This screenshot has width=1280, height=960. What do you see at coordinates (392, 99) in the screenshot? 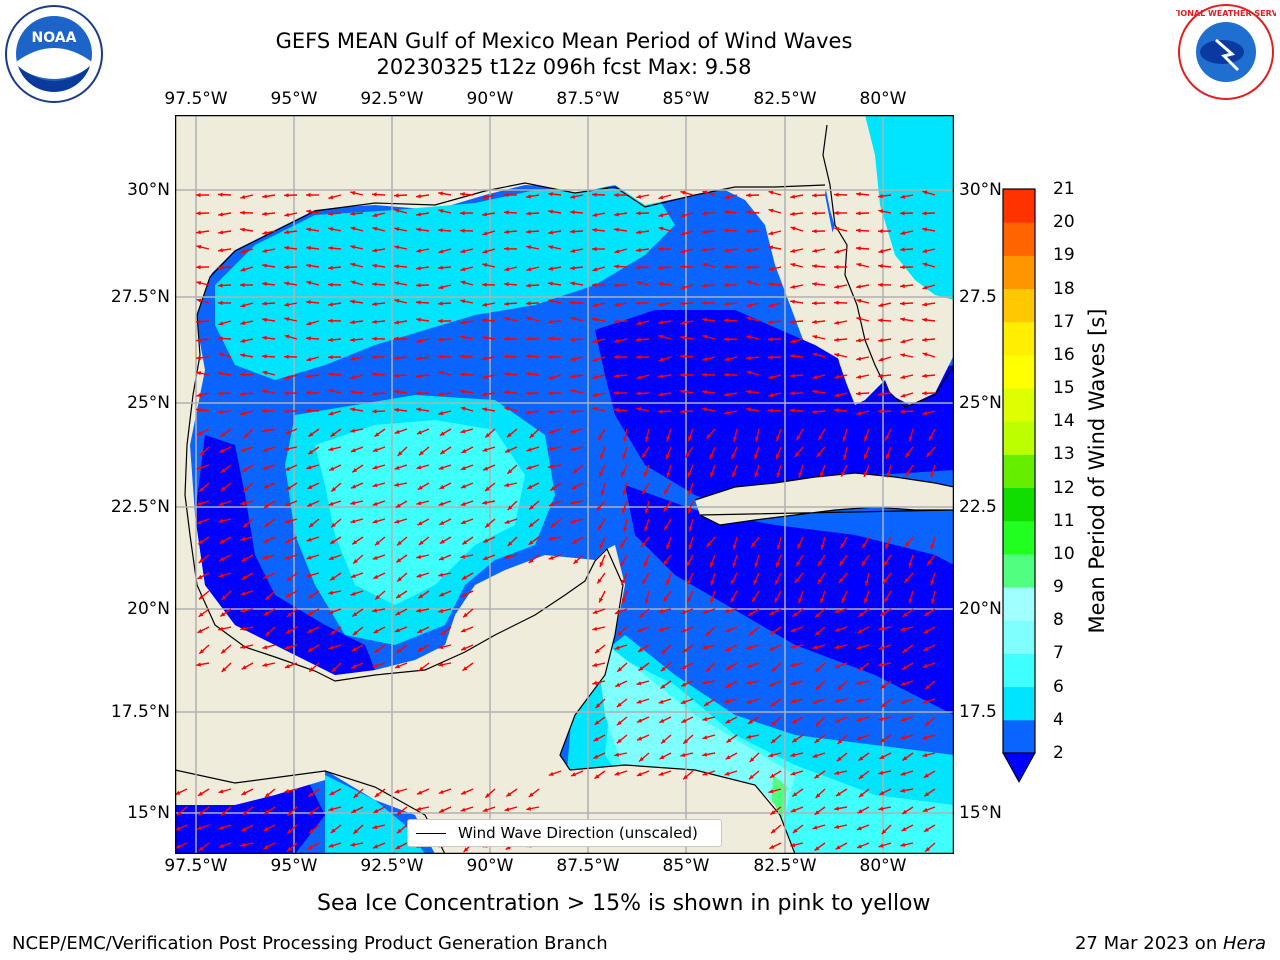
I see `lon-tick-top-3: 92.5°W` at bounding box center [392, 99].